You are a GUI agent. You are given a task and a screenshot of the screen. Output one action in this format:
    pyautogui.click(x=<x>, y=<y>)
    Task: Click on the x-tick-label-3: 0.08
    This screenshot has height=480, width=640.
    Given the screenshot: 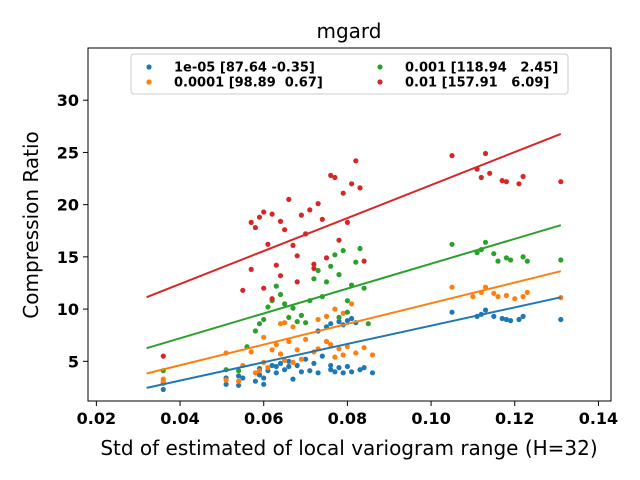 What is the action you would take?
    pyautogui.click(x=347, y=418)
    